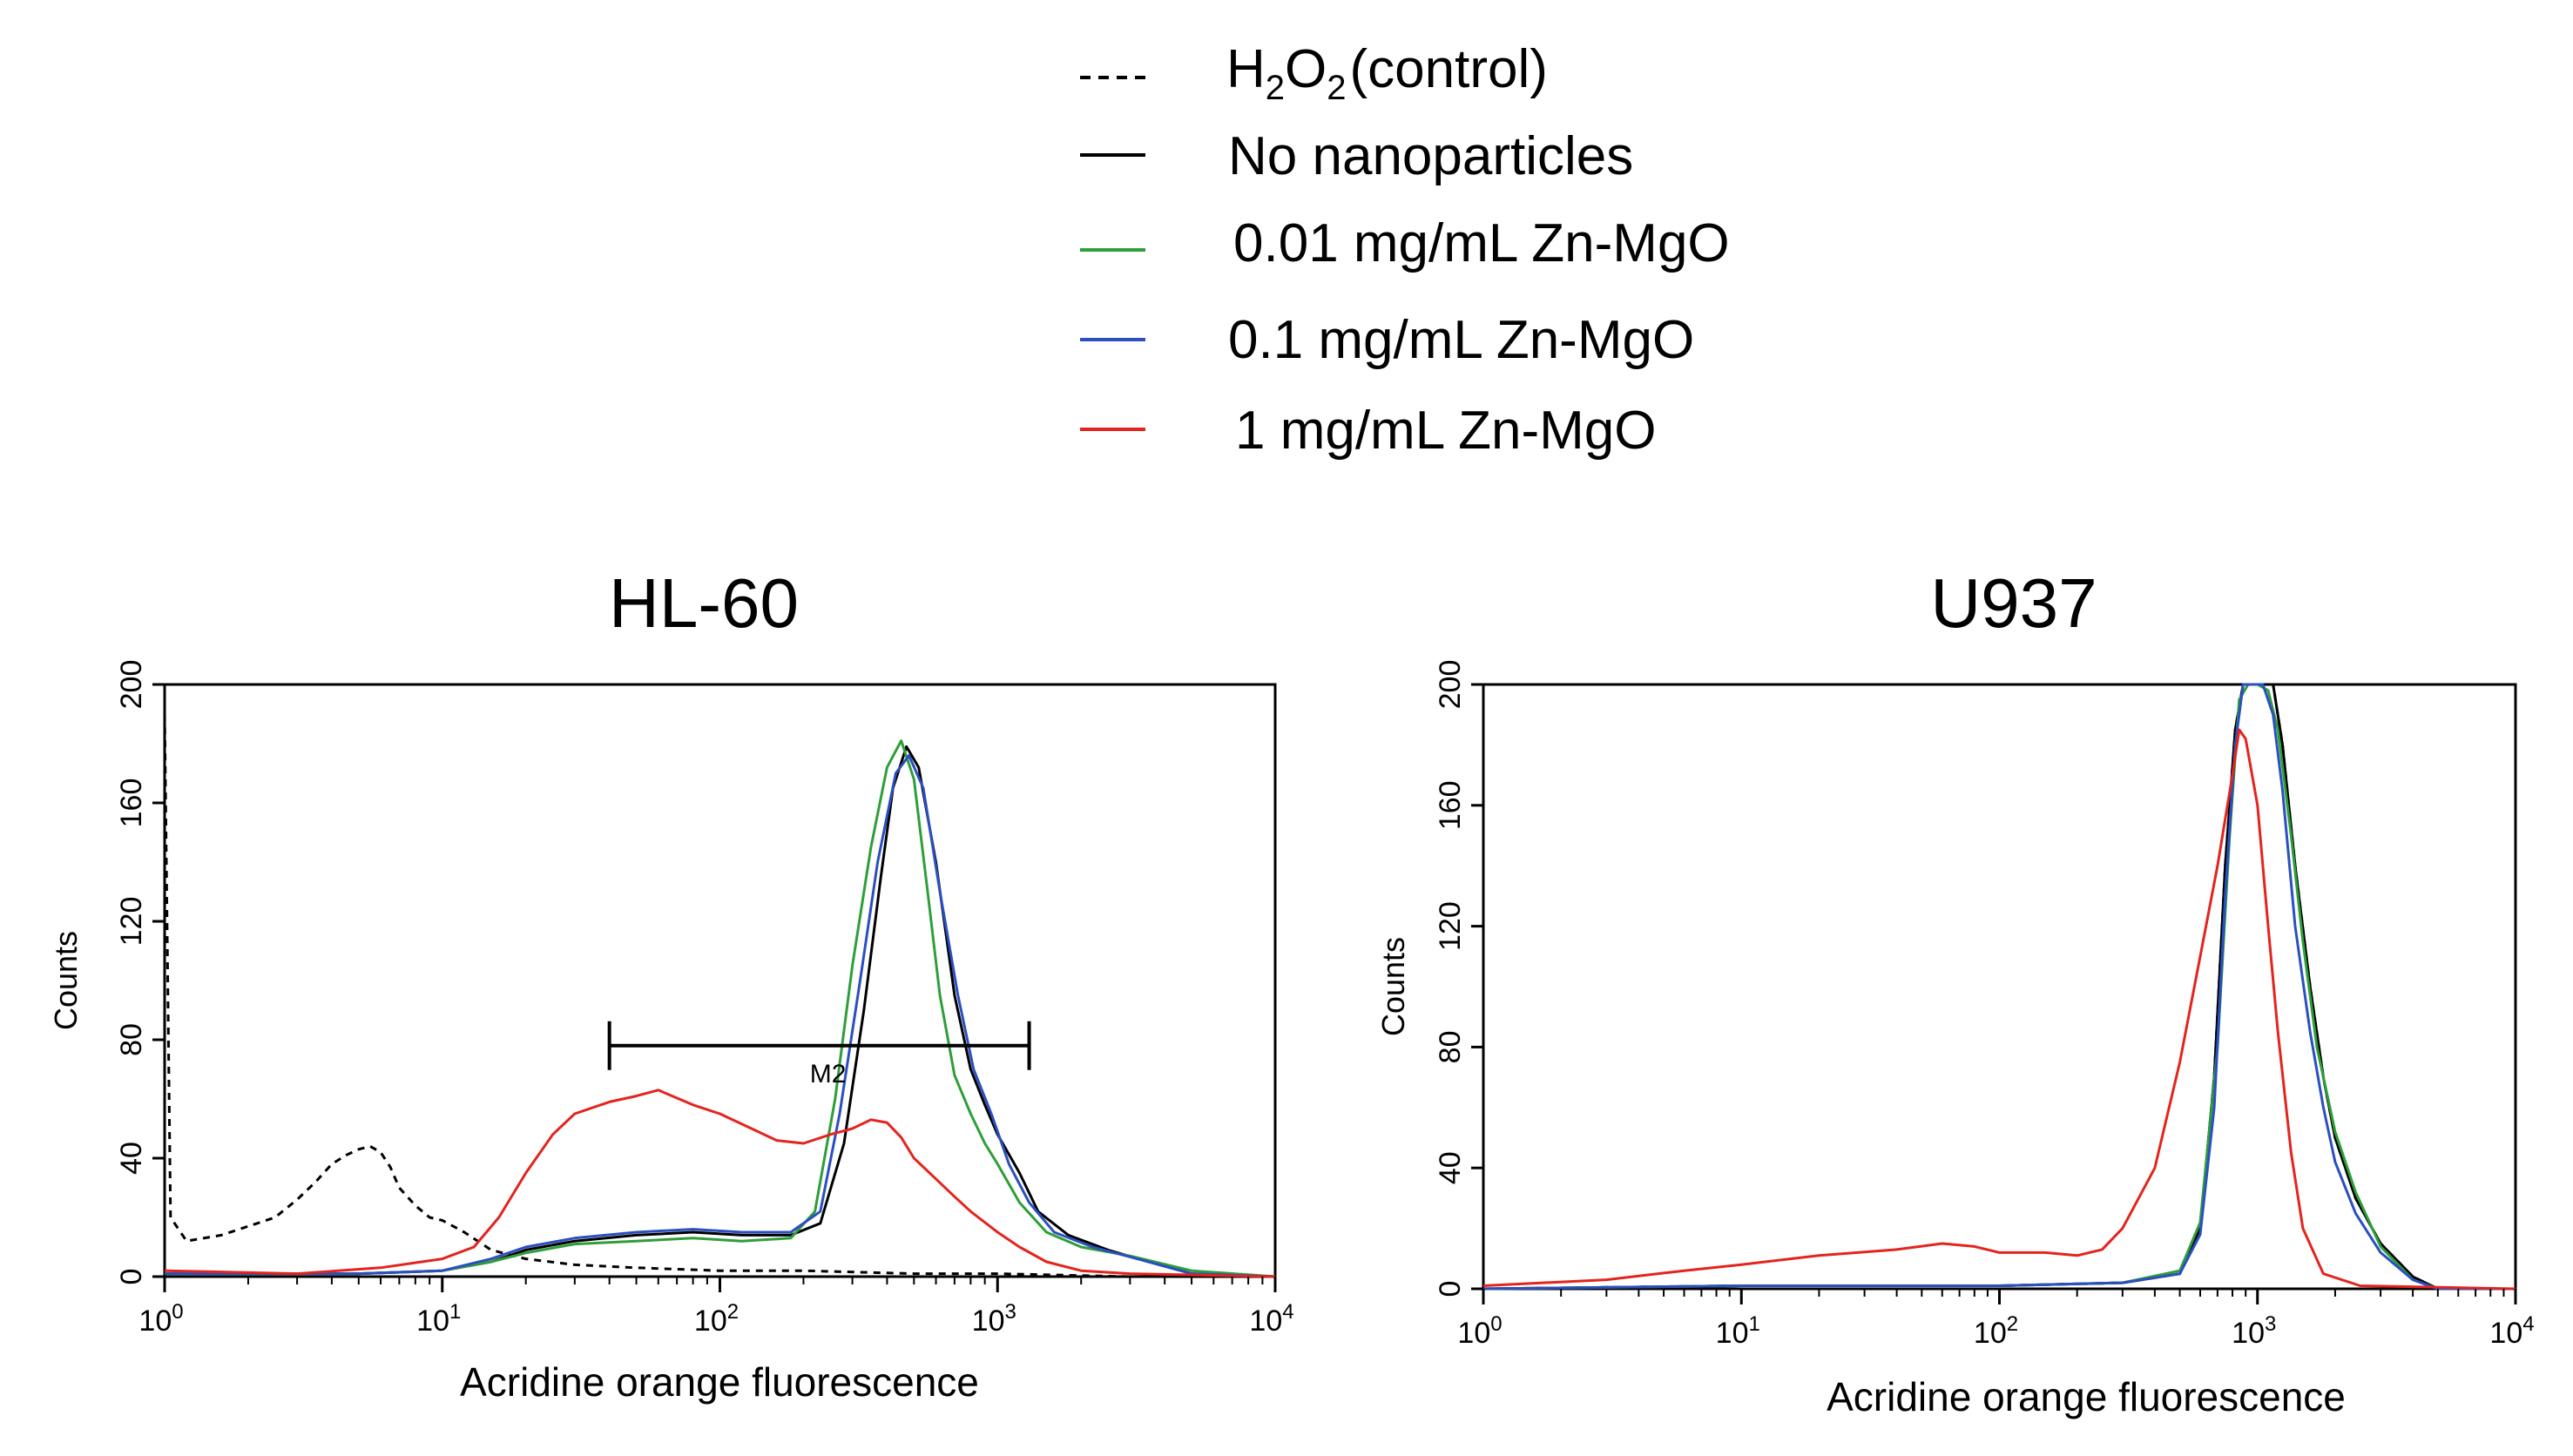  What do you see at coordinates (1387, 73) in the screenshot?
I see `legend-label-h2o2: H2O2(control)` at bounding box center [1387, 73].